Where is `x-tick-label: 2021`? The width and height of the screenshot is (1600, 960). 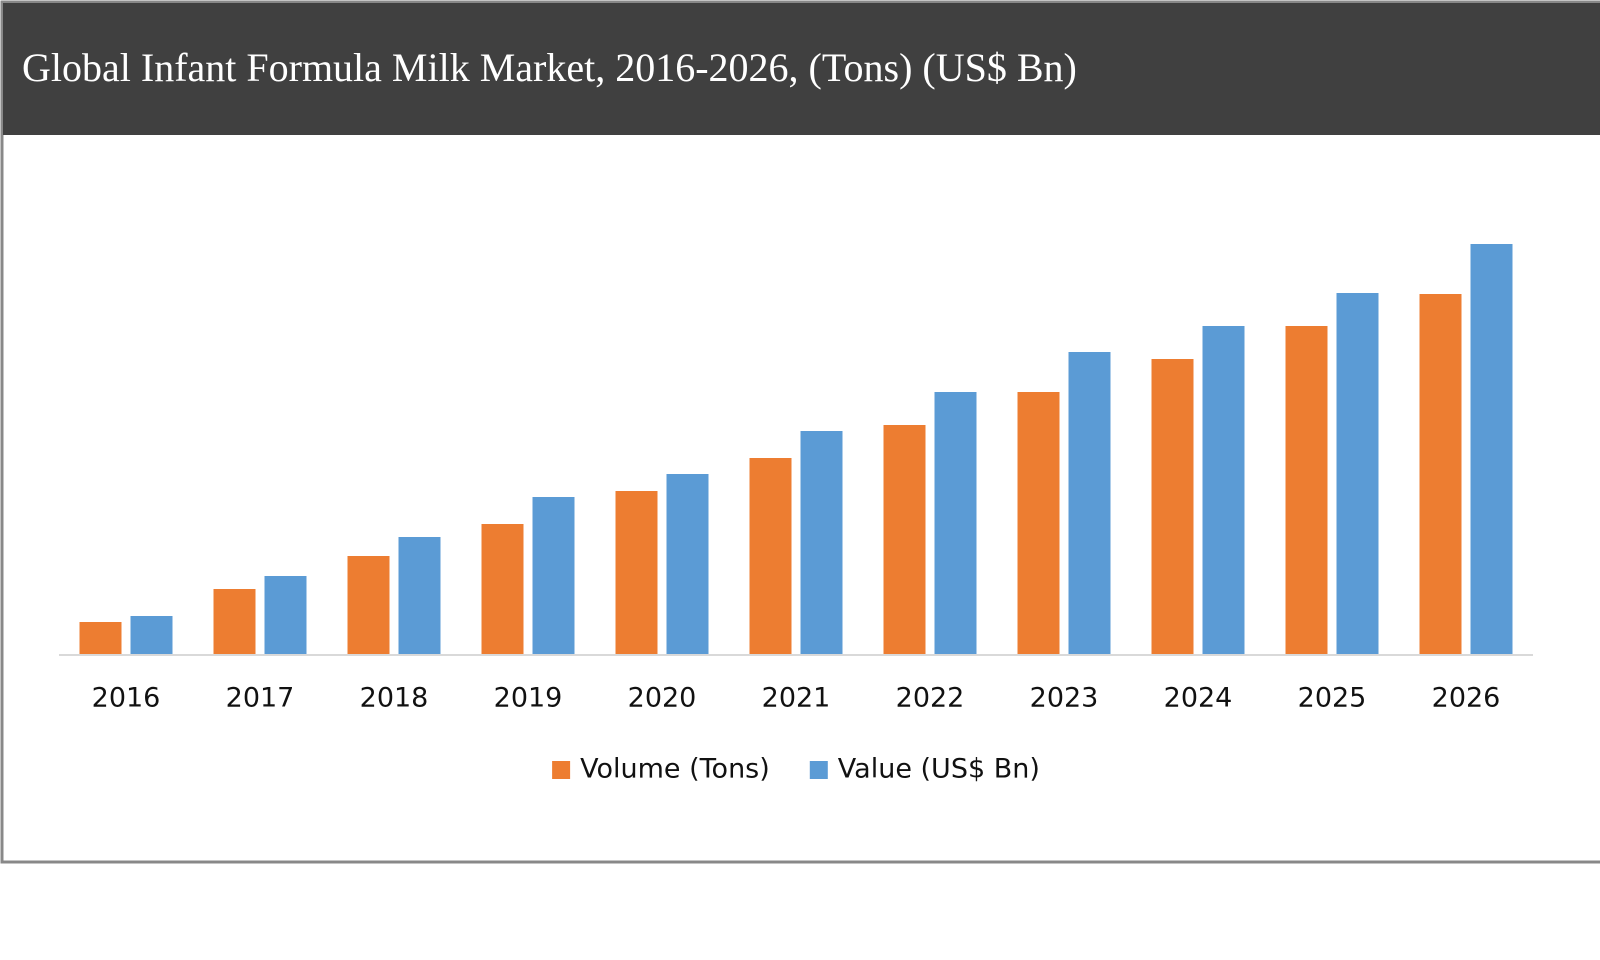
x-tick-label: 2021 is located at coordinates (796, 698).